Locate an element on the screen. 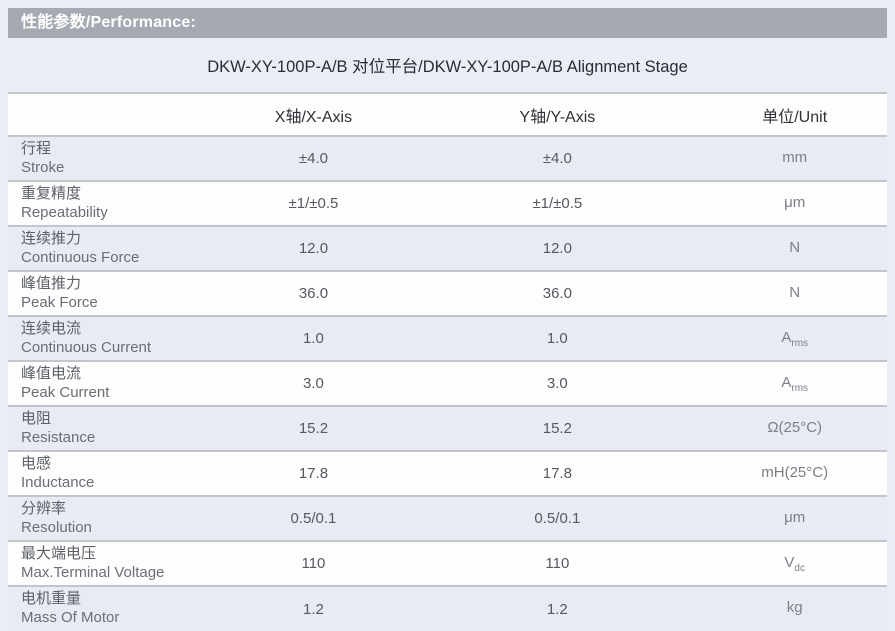 The width and height of the screenshot is (895, 631). parameter-label-cell: 连续推力 Continuous Force is located at coordinates (111, 248).